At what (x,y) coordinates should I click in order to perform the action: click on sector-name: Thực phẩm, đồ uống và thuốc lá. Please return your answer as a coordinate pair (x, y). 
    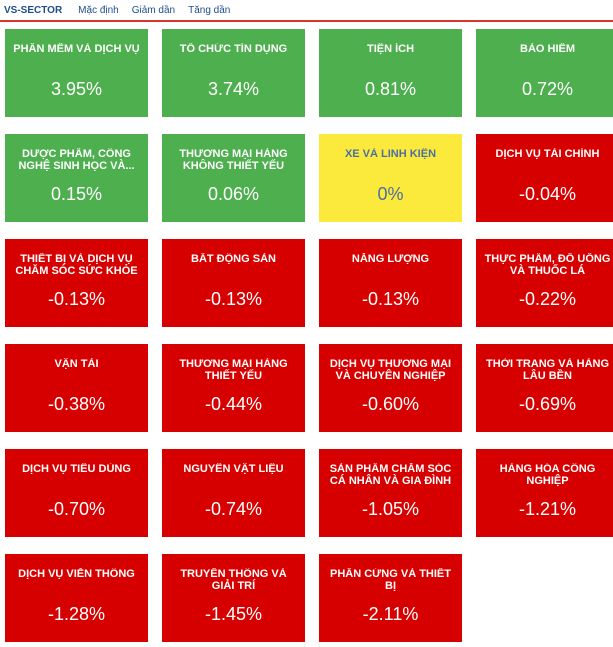
    Looking at the image, I should click on (547, 265).